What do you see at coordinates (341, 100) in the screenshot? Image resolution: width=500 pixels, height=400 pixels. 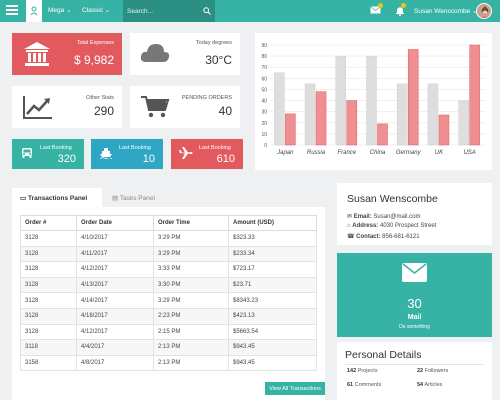 I see `bar-series-a-france` at bounding box center [341, 100].